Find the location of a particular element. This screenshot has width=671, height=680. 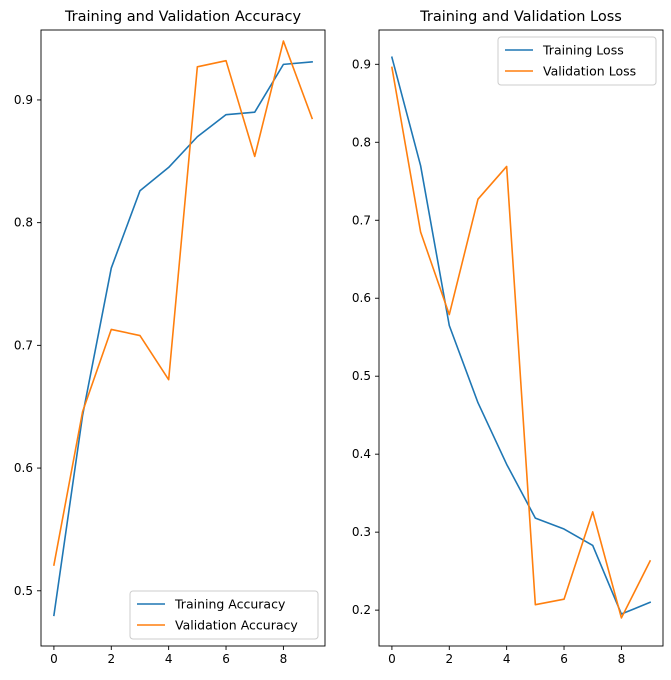

loss-x-tick-label: 2 is located at coordinates (449, 659).